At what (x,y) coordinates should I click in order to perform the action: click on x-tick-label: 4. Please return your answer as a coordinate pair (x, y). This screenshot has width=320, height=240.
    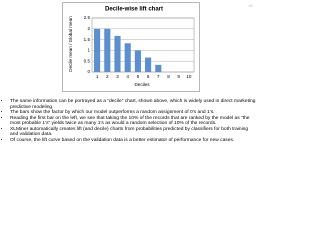
    Looking at the image, I should click on (127, 76).